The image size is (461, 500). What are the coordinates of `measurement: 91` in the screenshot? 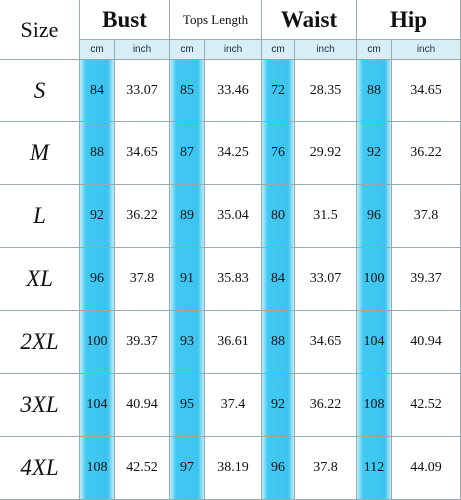 It's located at (187, 279).